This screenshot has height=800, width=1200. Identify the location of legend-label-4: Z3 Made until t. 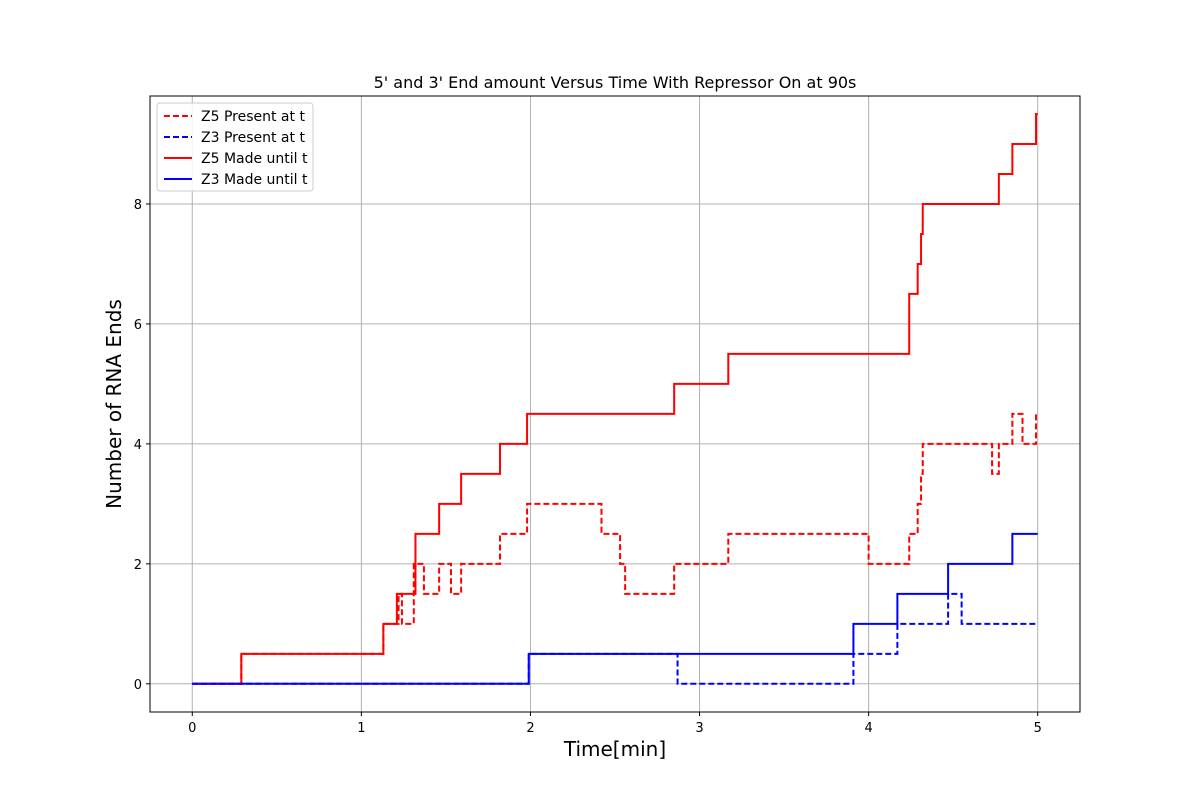
(254, 180).